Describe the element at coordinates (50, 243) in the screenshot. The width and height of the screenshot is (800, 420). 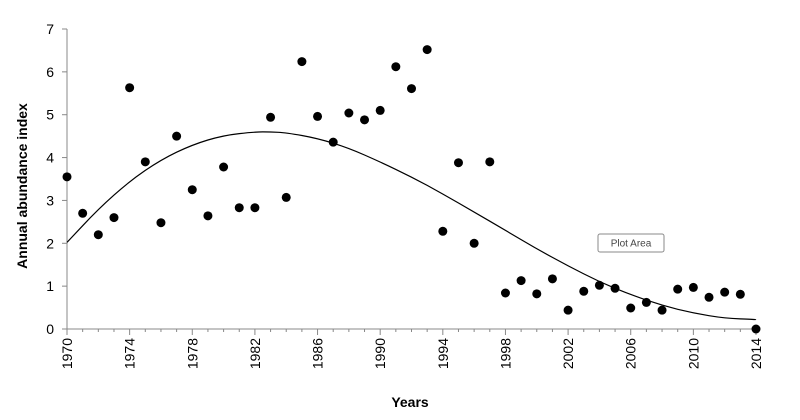
I see `y-tick-label: 2` at that location.